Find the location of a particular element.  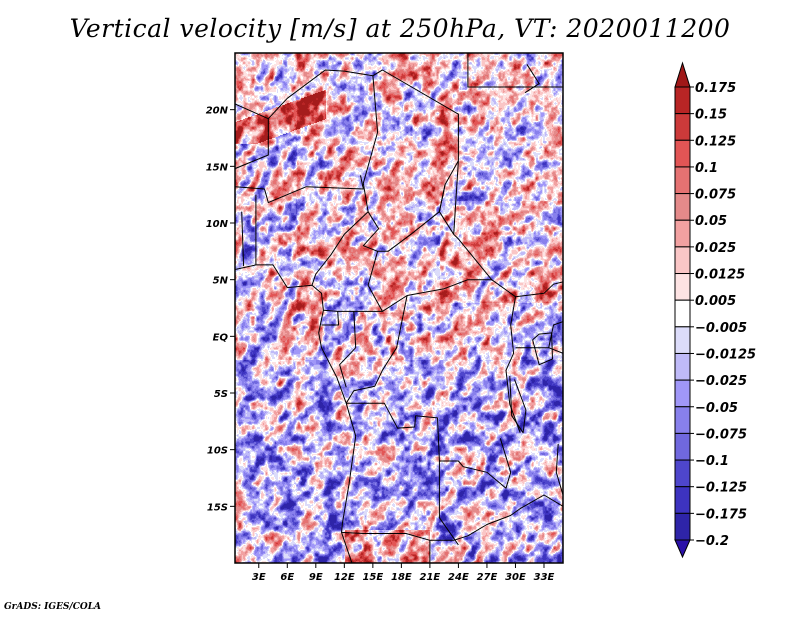

colorbar-label: 0.15 is located at coordinates (711, 115).